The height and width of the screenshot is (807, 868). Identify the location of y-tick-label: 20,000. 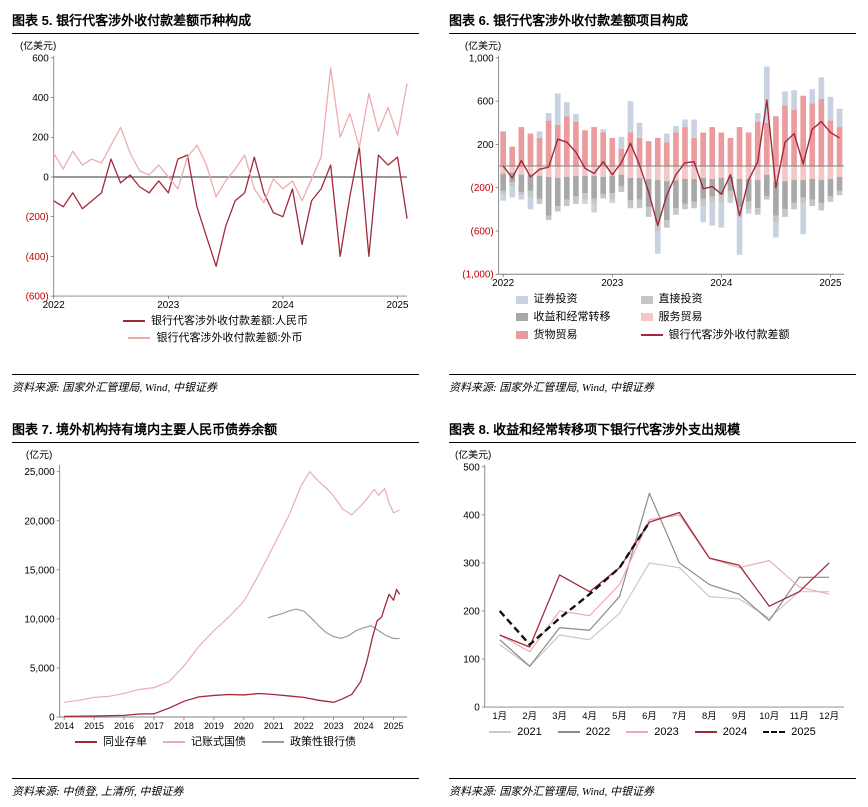
(39, 521).